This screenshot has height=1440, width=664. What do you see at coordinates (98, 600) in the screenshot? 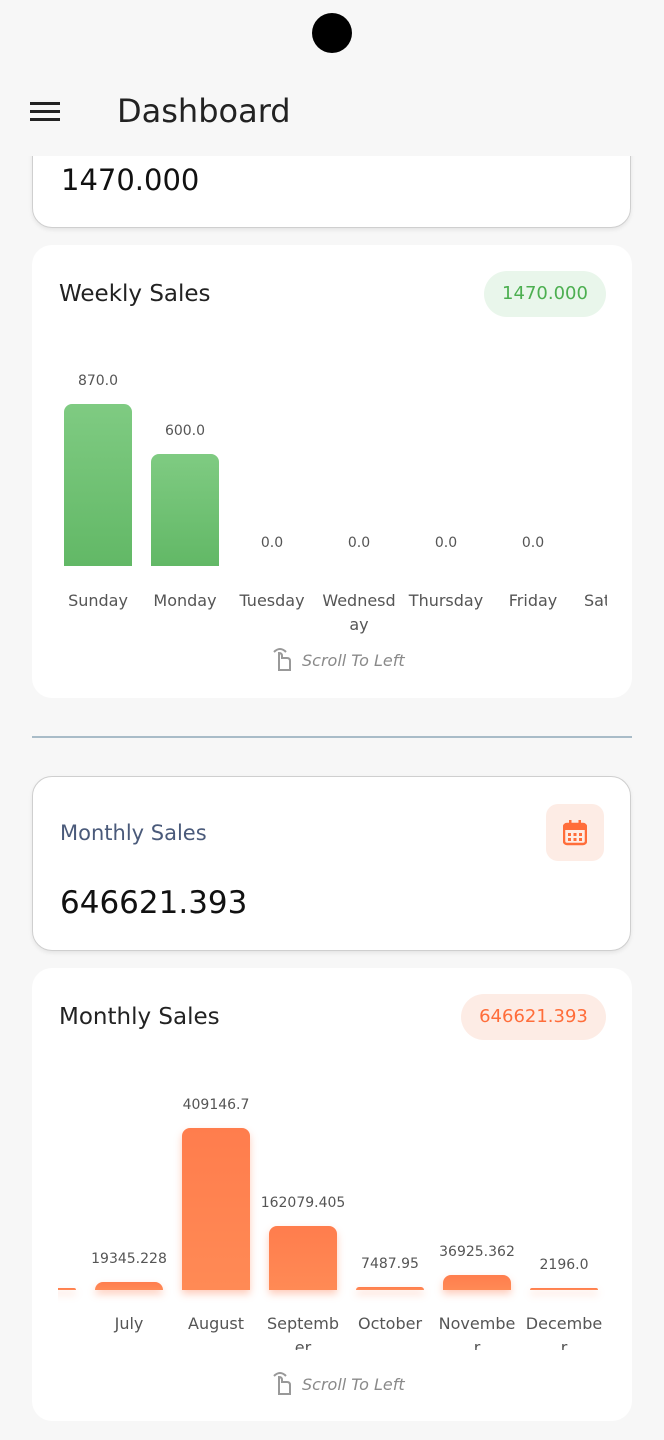
I see `x-tick-label: Sunday` at bounding box center [98, 600].